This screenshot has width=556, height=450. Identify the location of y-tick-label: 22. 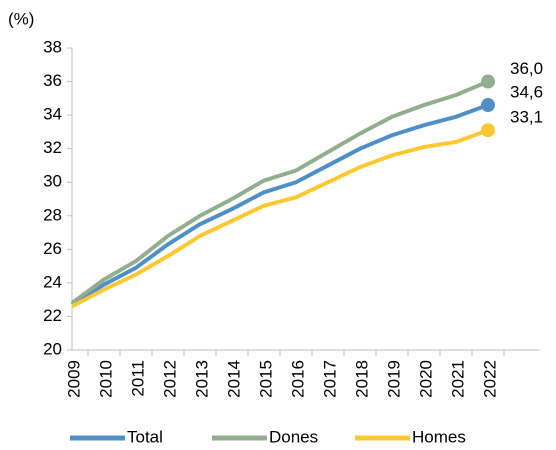
(52, 315).